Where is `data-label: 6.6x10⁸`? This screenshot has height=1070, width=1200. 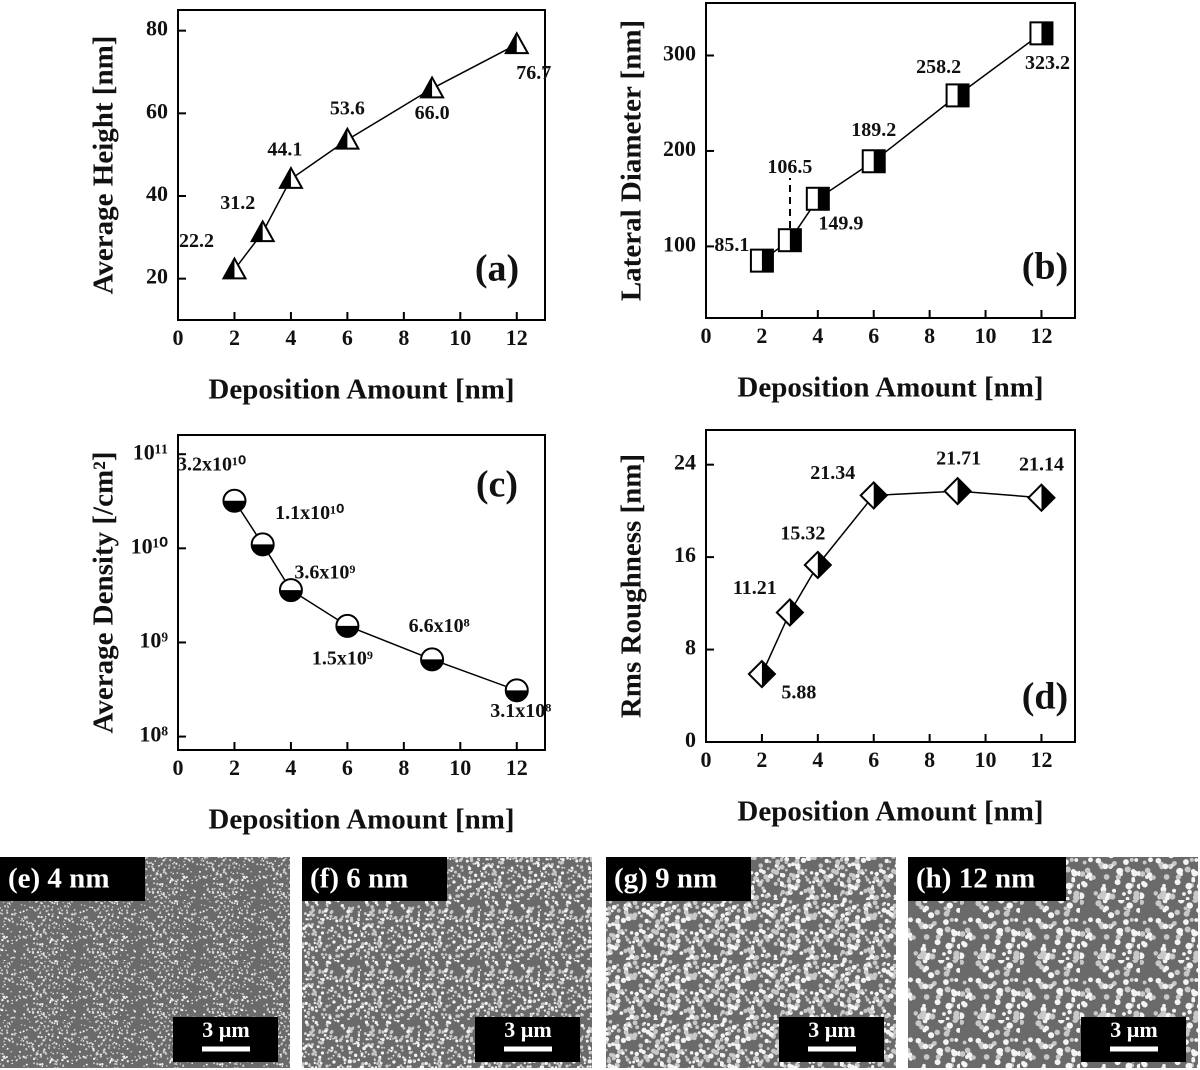 data-label: 6.6x10⁸ is located at coordinates (439, 626).